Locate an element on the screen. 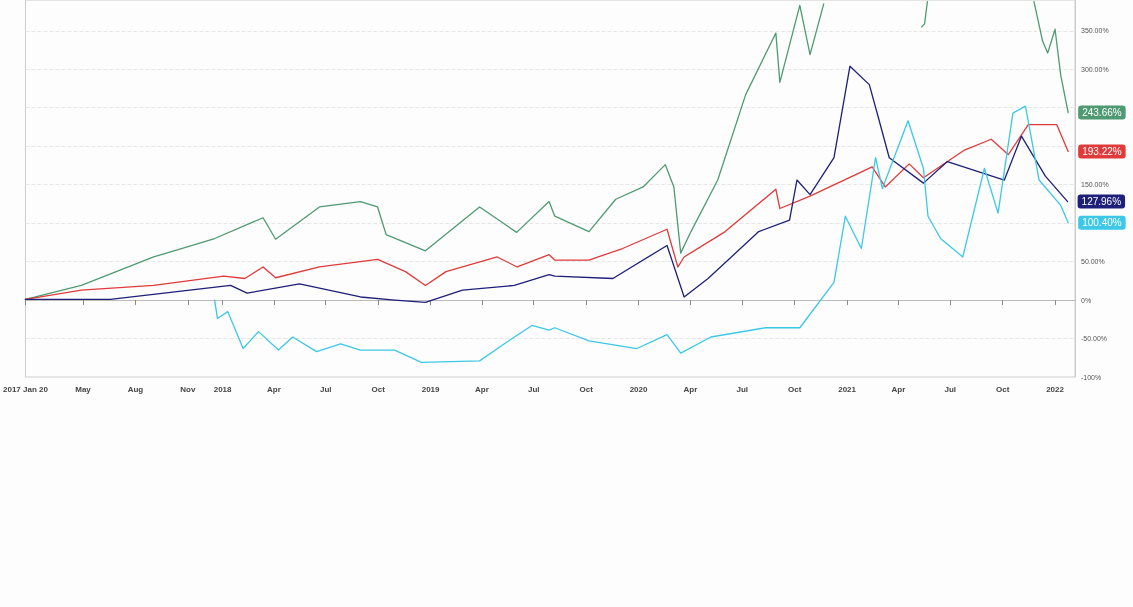 This screenshot has height=607, width=1133. data-label: 100.40% is located at coordinates (1102, 223).